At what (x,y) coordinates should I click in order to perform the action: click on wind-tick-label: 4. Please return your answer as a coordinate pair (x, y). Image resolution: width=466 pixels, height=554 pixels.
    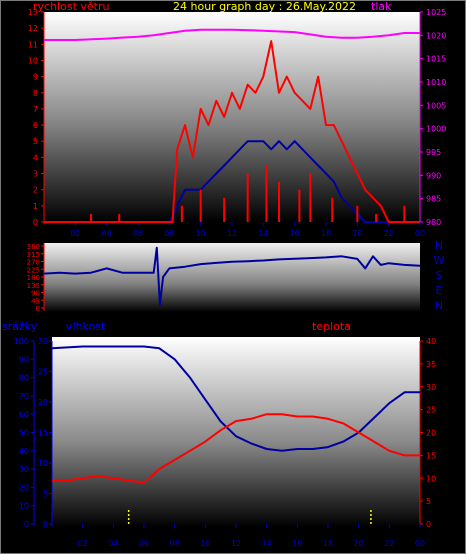
    Looking at the image, I should click on (35, 157).